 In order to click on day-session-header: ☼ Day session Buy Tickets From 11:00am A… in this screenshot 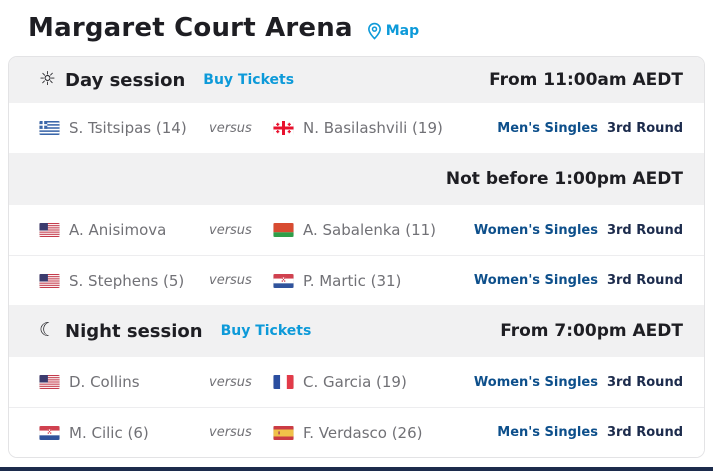, I will do `click(356, 80)`.